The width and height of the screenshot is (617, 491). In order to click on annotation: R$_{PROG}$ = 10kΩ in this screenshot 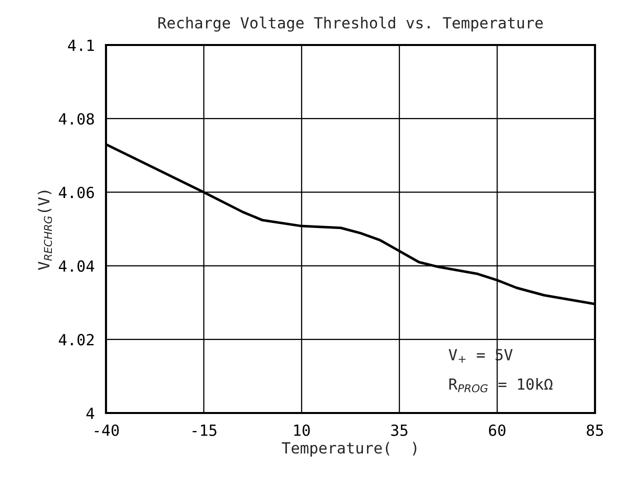, I will do `click(500, 385)`.